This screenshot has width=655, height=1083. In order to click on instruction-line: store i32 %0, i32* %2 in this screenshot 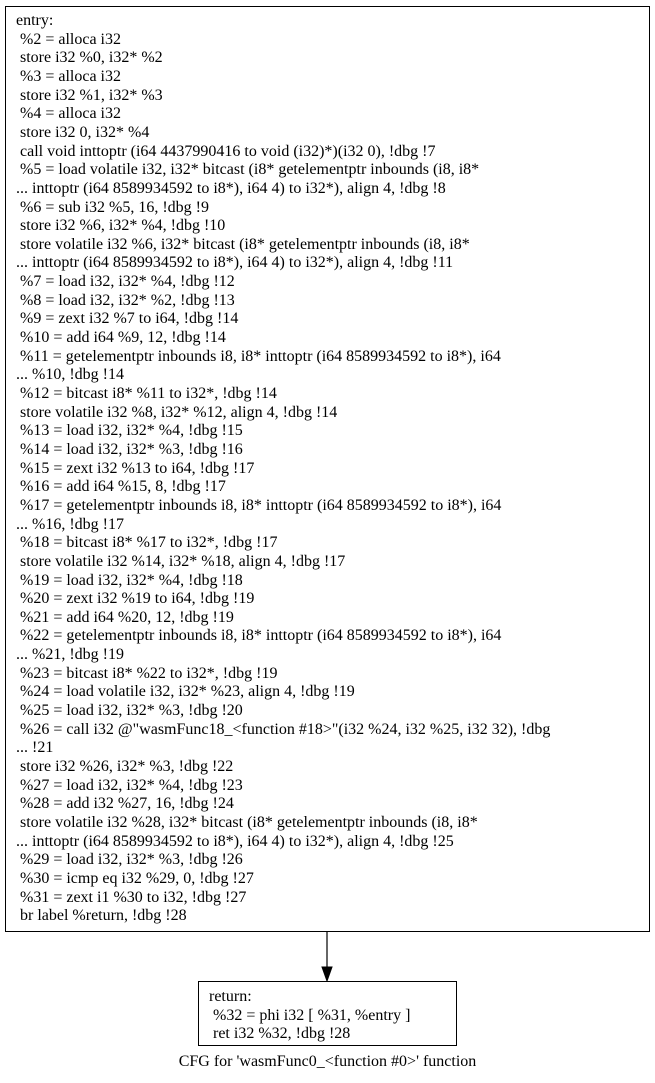, I will do `click(89, 58)`.